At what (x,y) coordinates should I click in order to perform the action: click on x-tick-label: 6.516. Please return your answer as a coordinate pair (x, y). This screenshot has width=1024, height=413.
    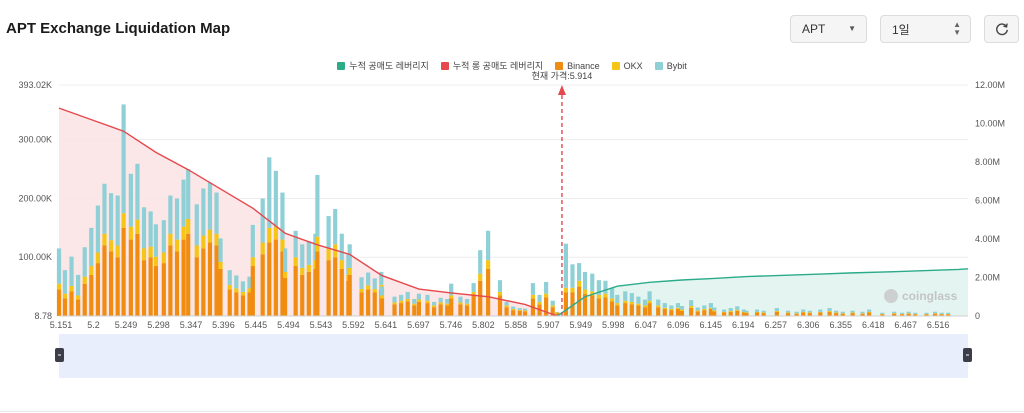
    Looking at the image, I should click on (938, 325).